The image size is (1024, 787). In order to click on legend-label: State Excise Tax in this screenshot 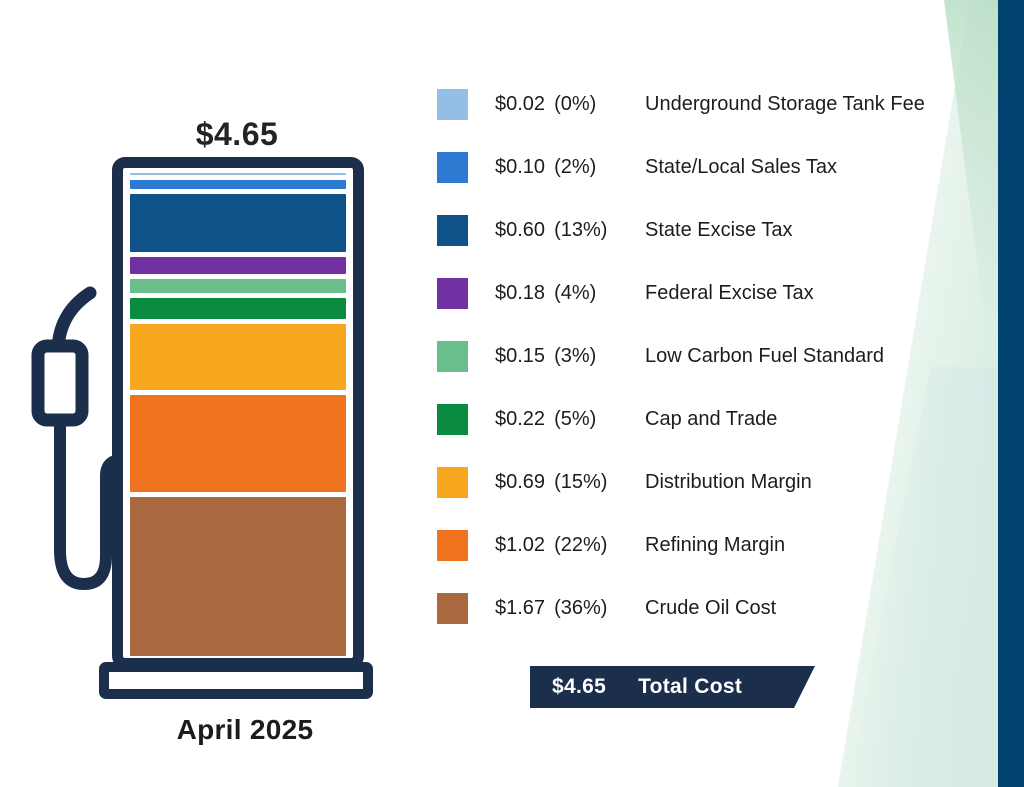, I will do `click(719, 230)`.